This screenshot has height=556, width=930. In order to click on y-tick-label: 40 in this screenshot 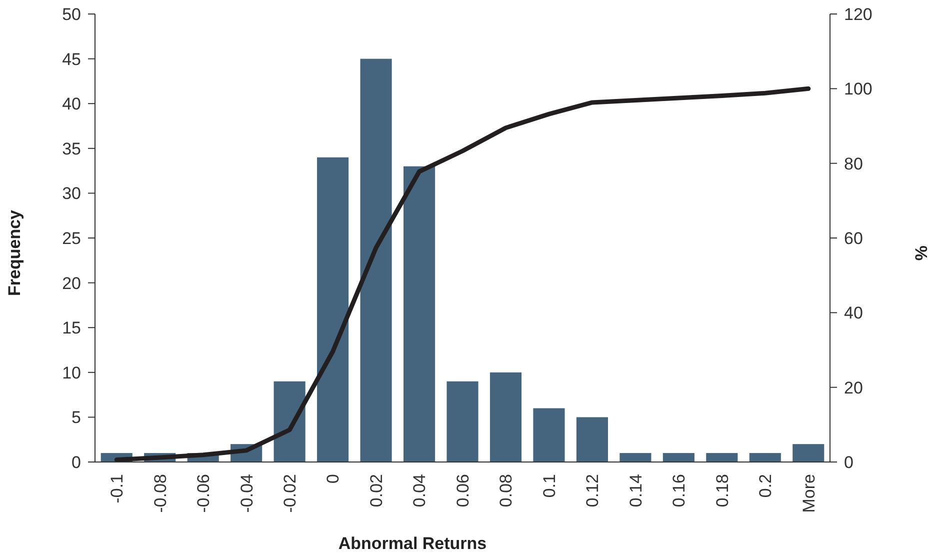, I will do `click(71, 104)`.